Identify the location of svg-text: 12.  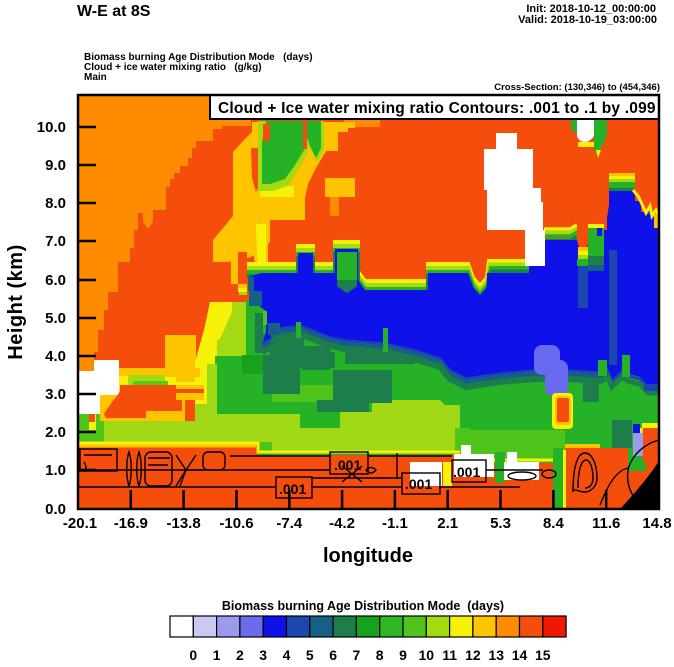
(473, 655).